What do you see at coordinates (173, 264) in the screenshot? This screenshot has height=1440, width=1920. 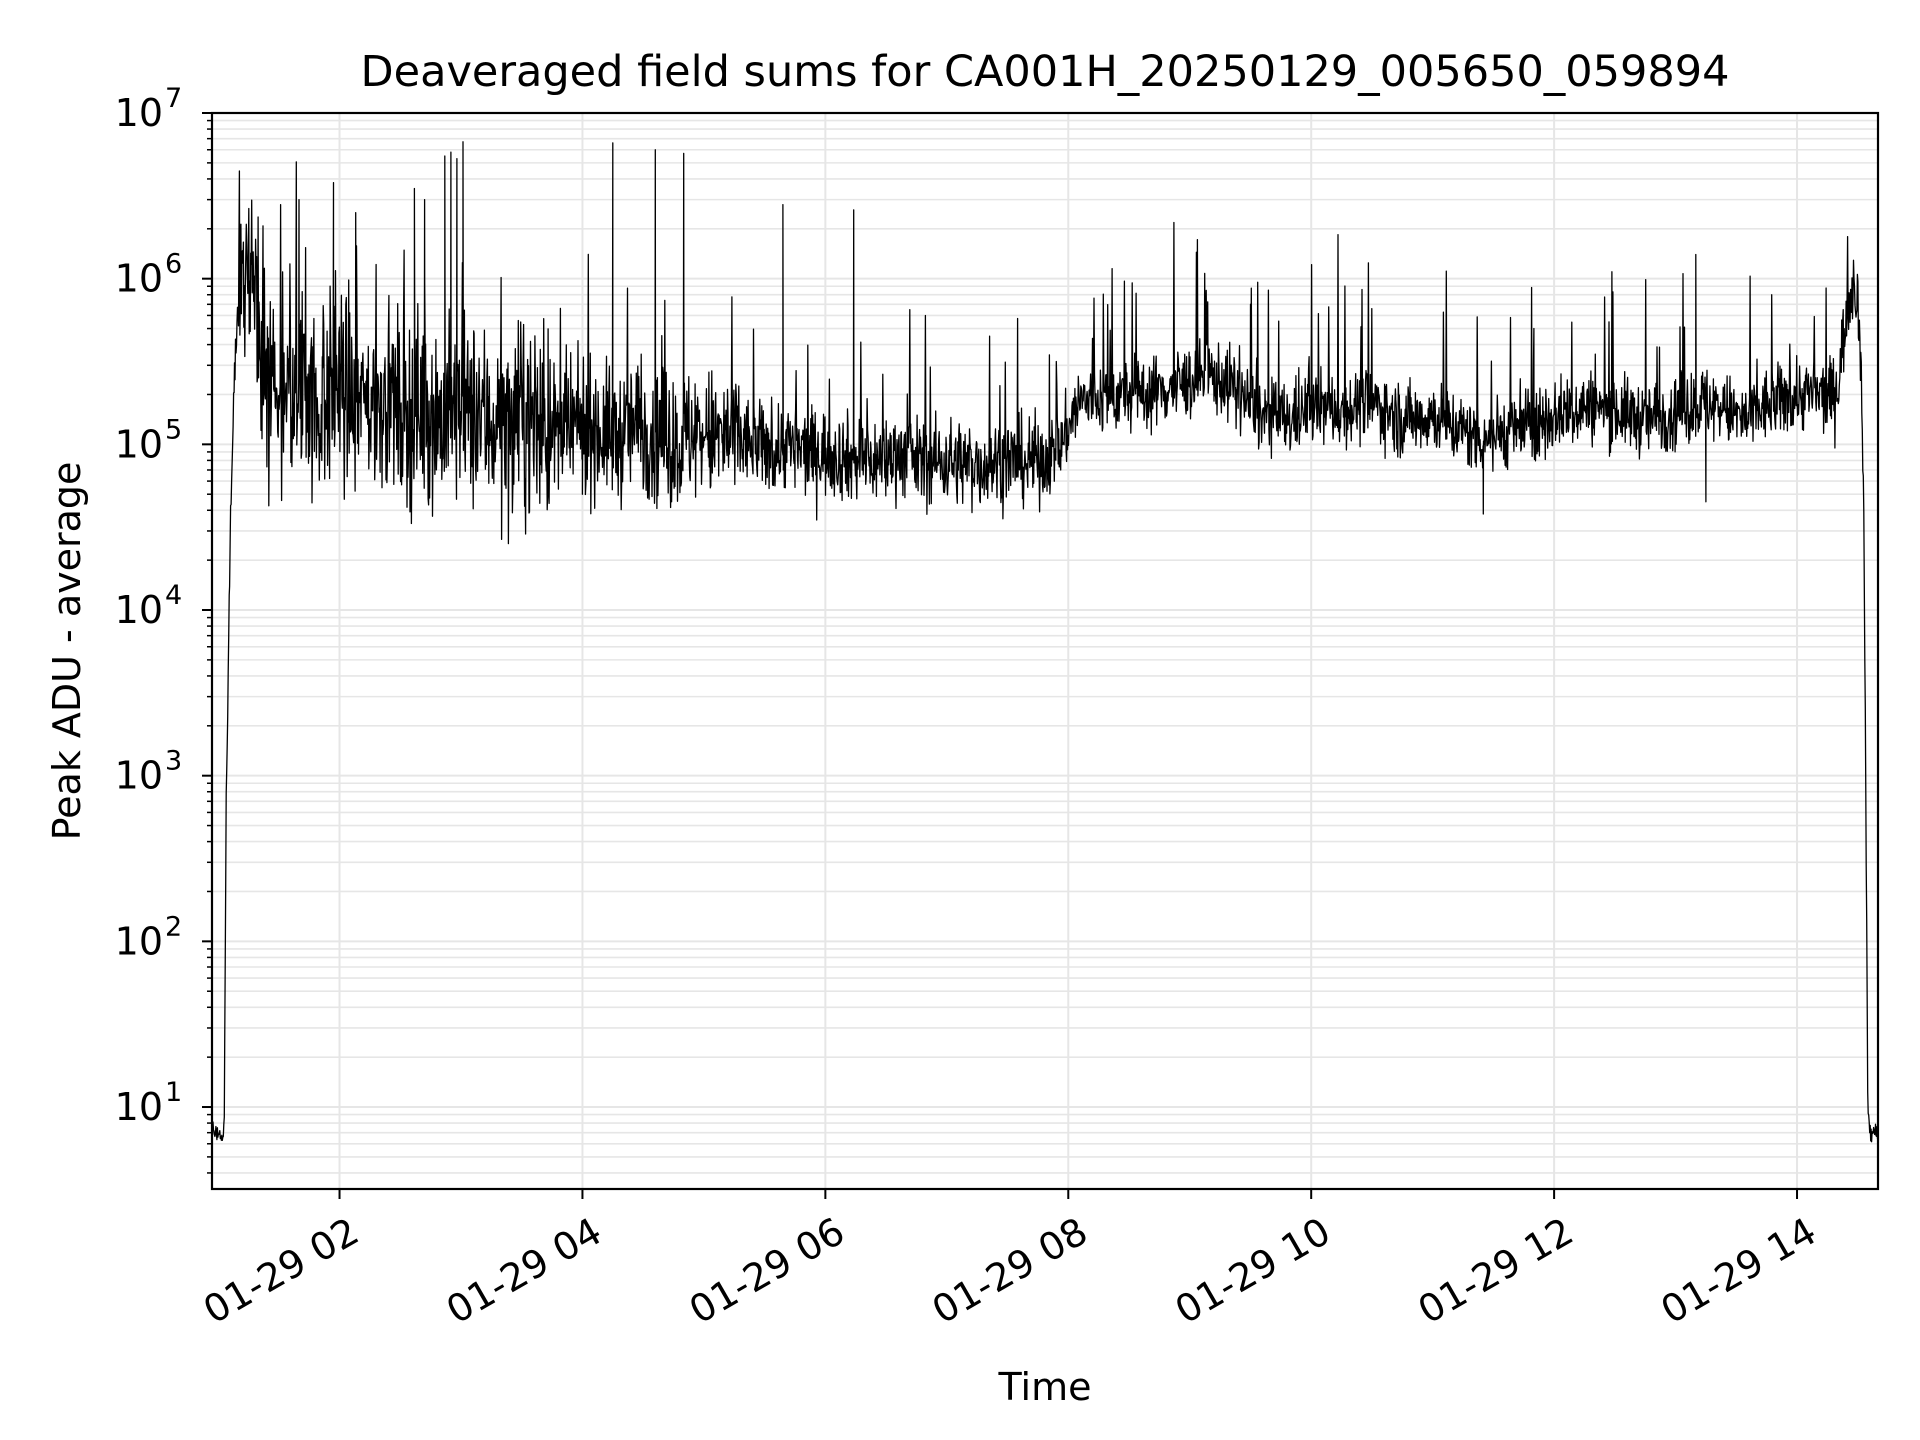 I see `y-tick-exponent: 6` at bounding box center [173, 264].